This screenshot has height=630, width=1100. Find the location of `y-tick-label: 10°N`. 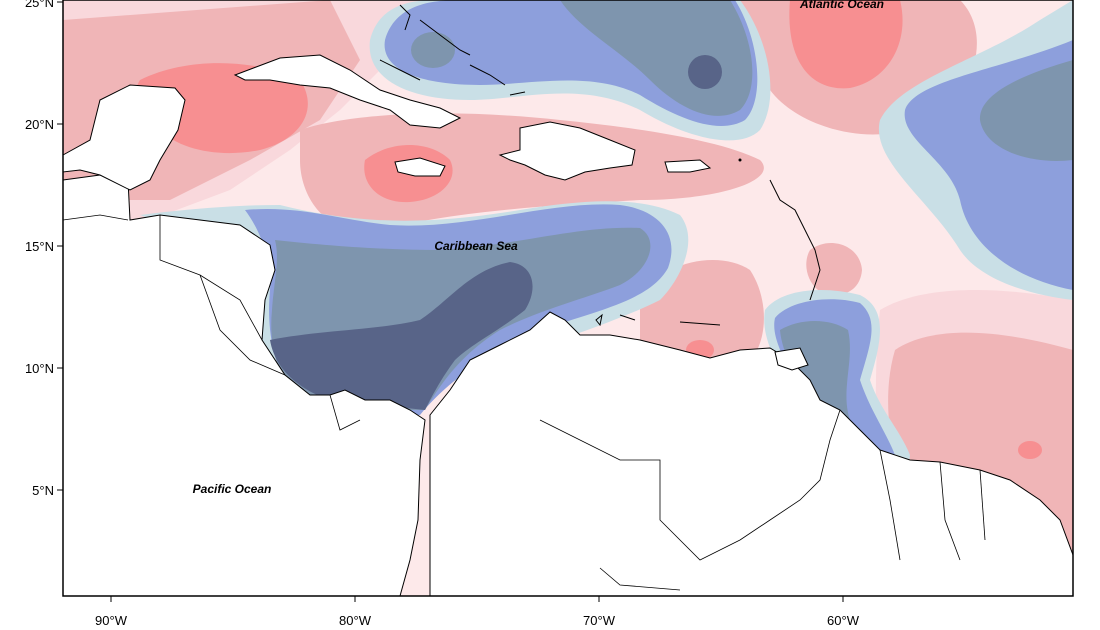

y-tick-label: 10°N is located at coordinates (39, 368).